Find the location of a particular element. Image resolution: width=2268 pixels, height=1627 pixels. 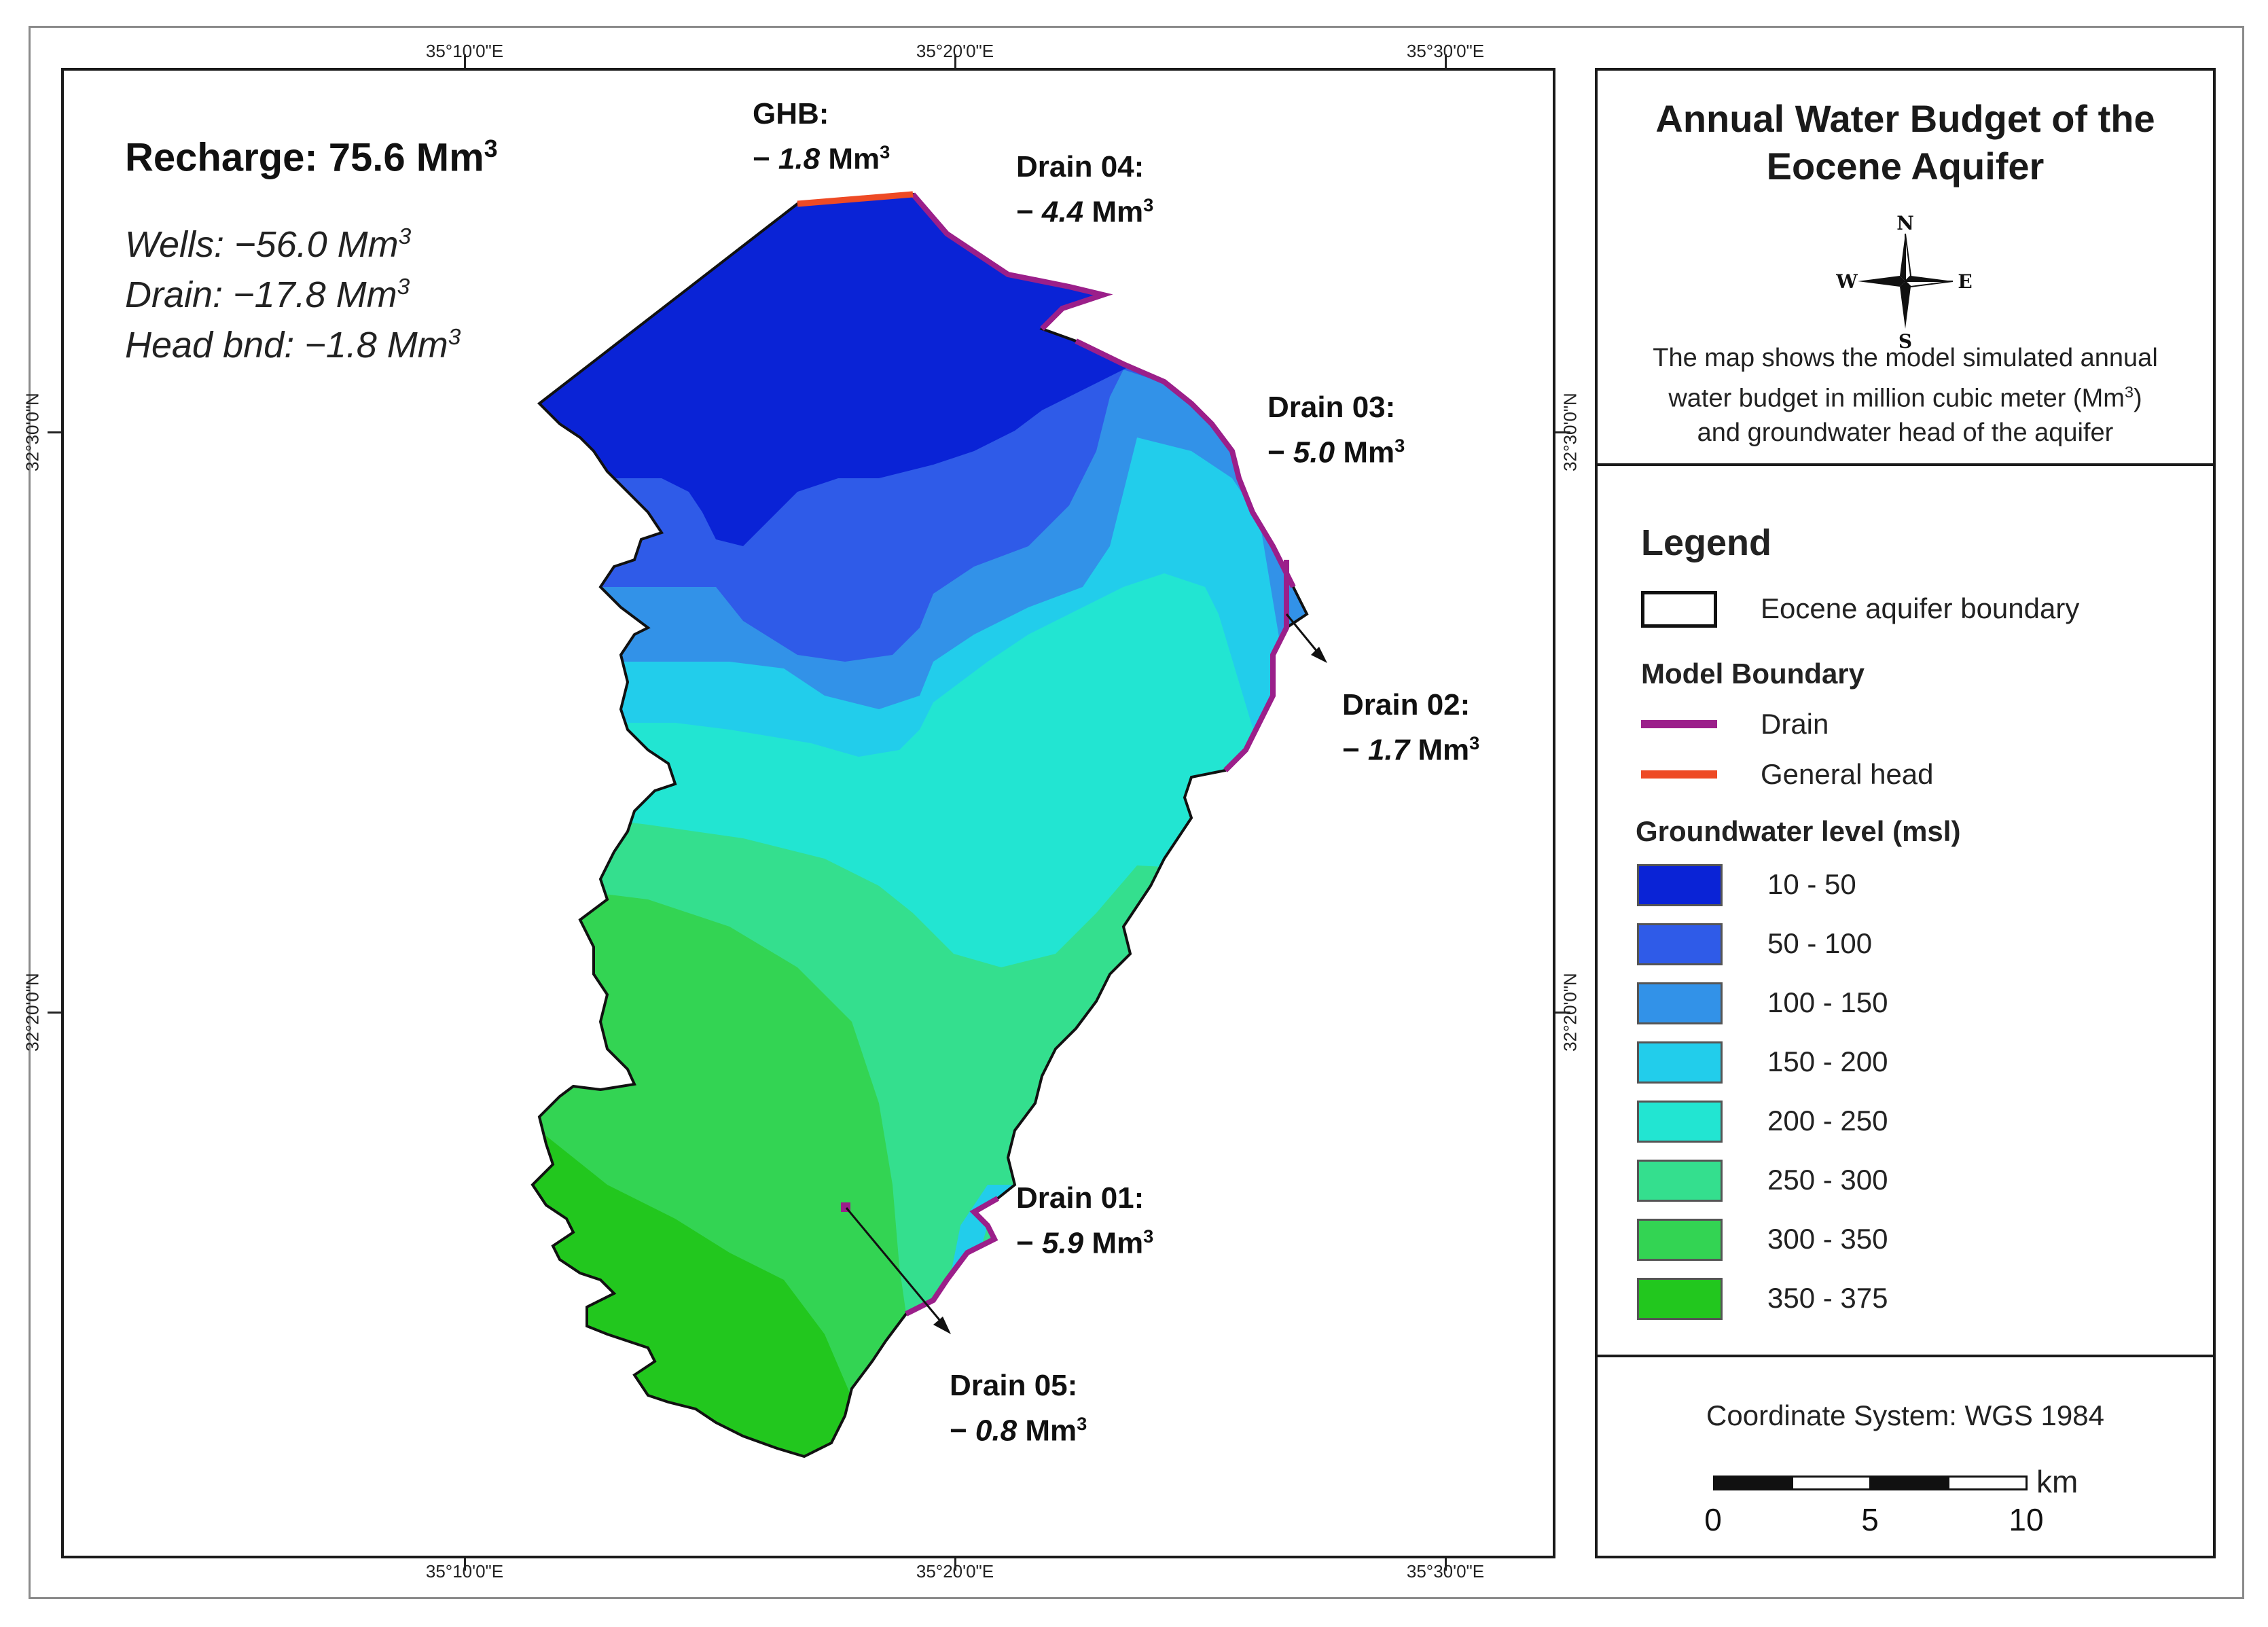

drain-budget: Drain: −17.8 Mm3 is located at coordinates (267, 294).